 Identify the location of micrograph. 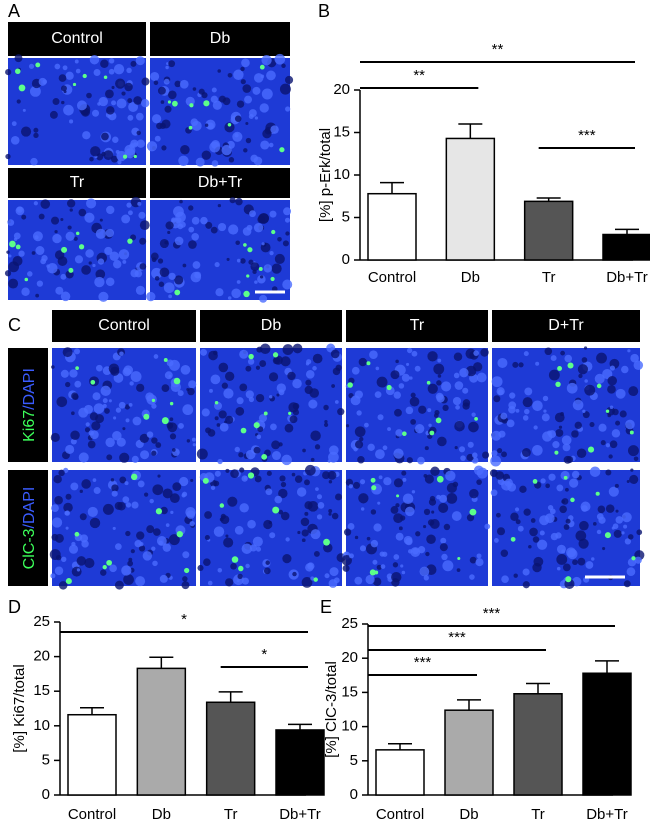
(123, 405).